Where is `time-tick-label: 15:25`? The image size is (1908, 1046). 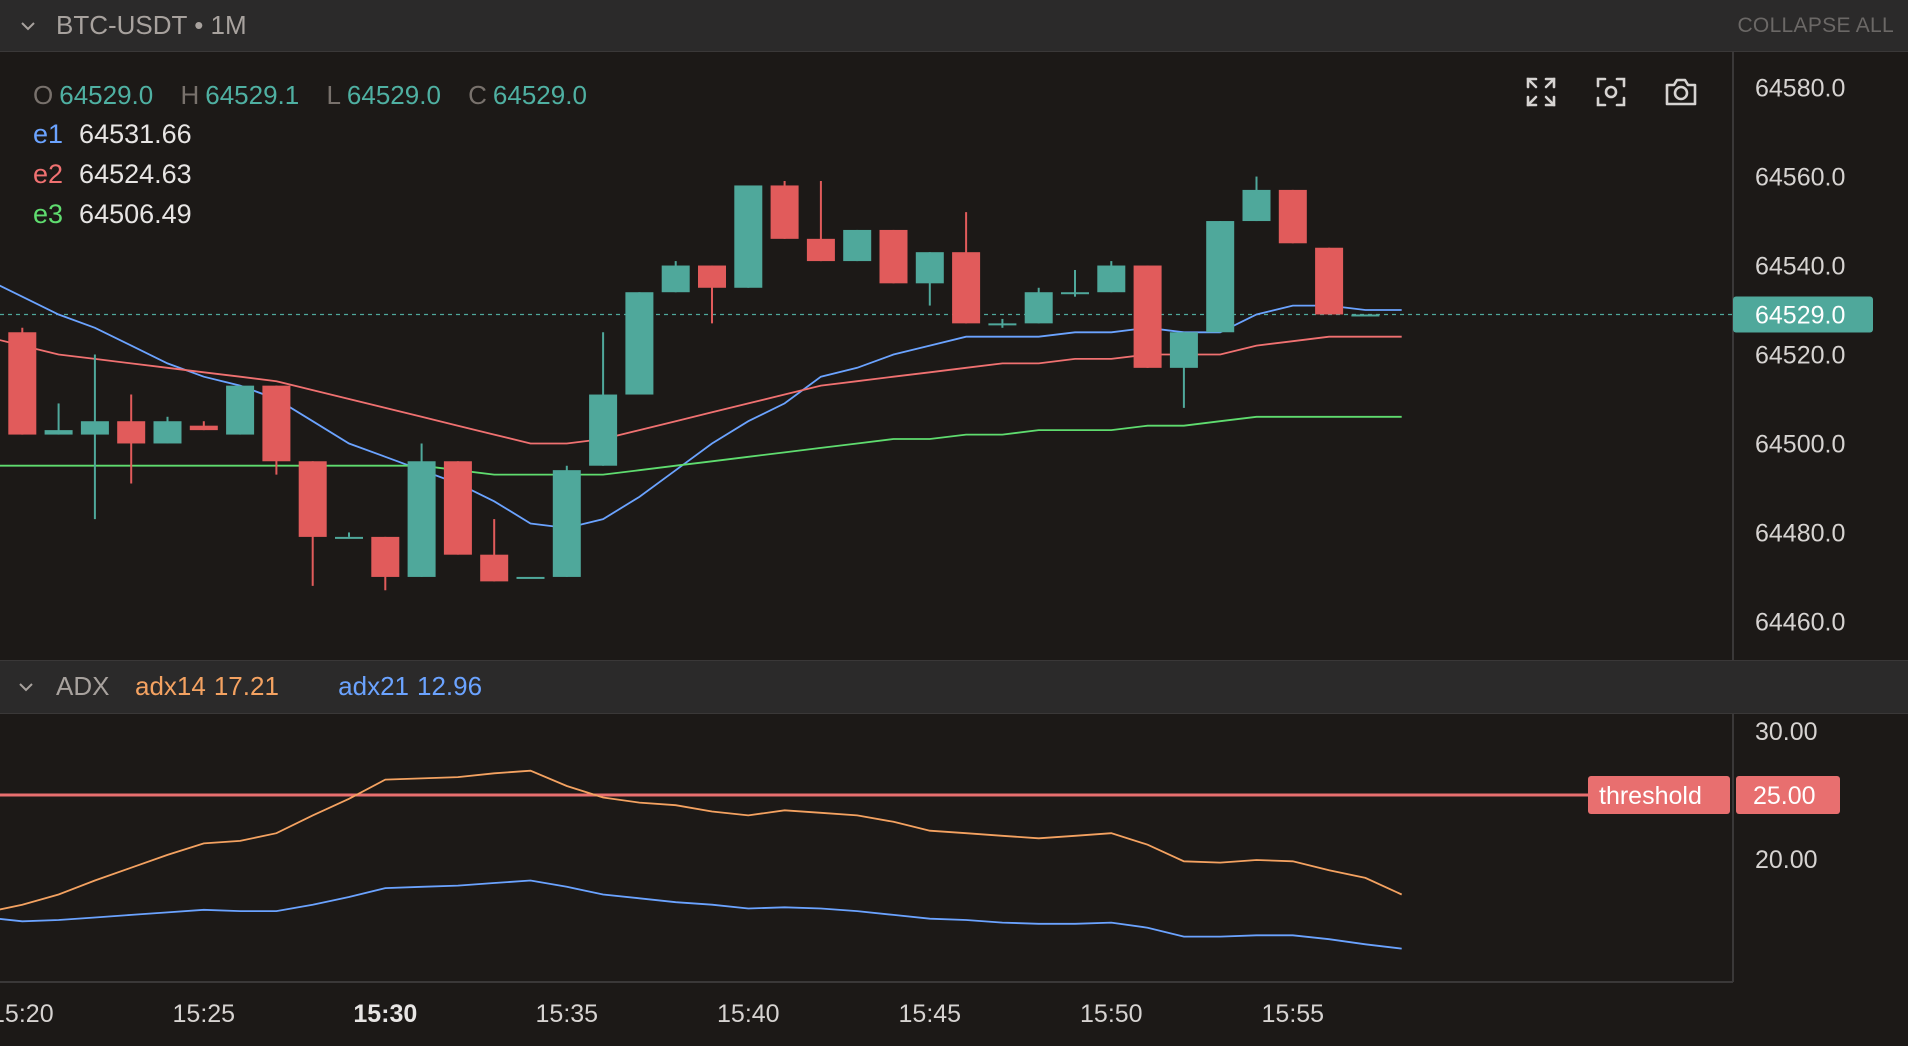
time-tick-label: 15:25 is located at coordinates (204, 1014).